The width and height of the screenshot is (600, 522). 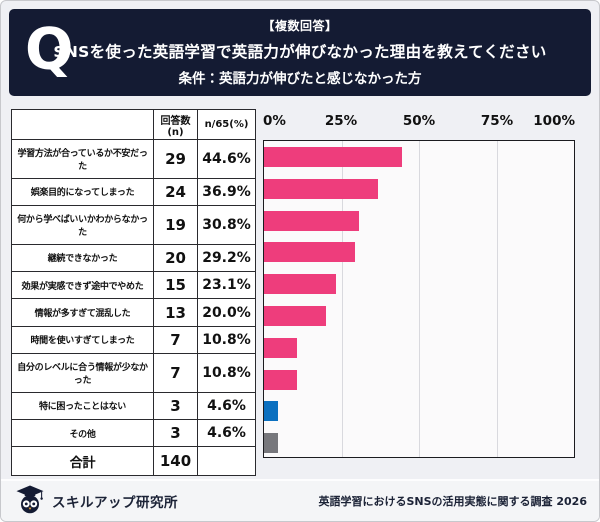 I want to click on column-header-n: 回答数(n), so click(x=175, y=124).